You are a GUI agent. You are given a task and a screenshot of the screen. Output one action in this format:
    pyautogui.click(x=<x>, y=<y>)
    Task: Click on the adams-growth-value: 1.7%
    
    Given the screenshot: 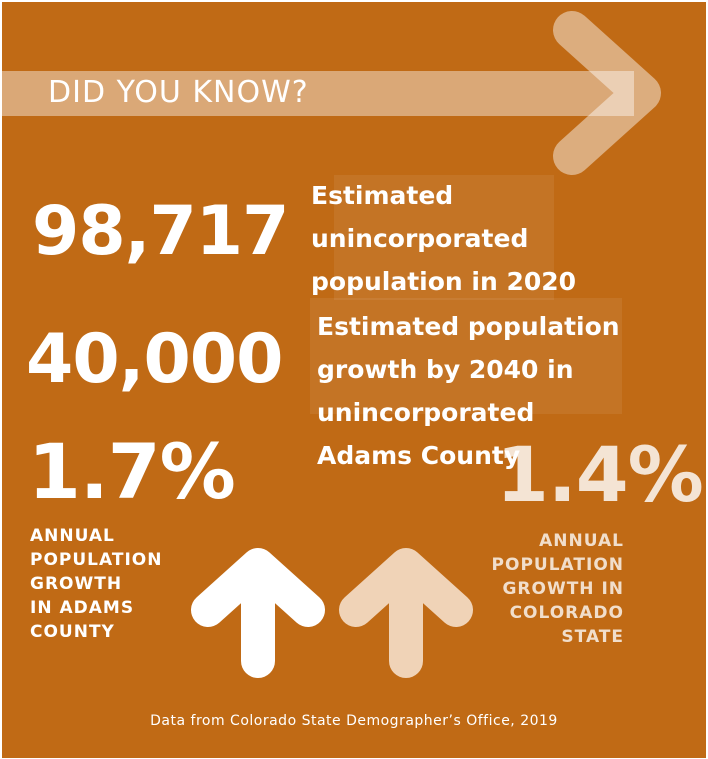 What is the action you would take?
    pyautogui.click(x=132, y=471)
    